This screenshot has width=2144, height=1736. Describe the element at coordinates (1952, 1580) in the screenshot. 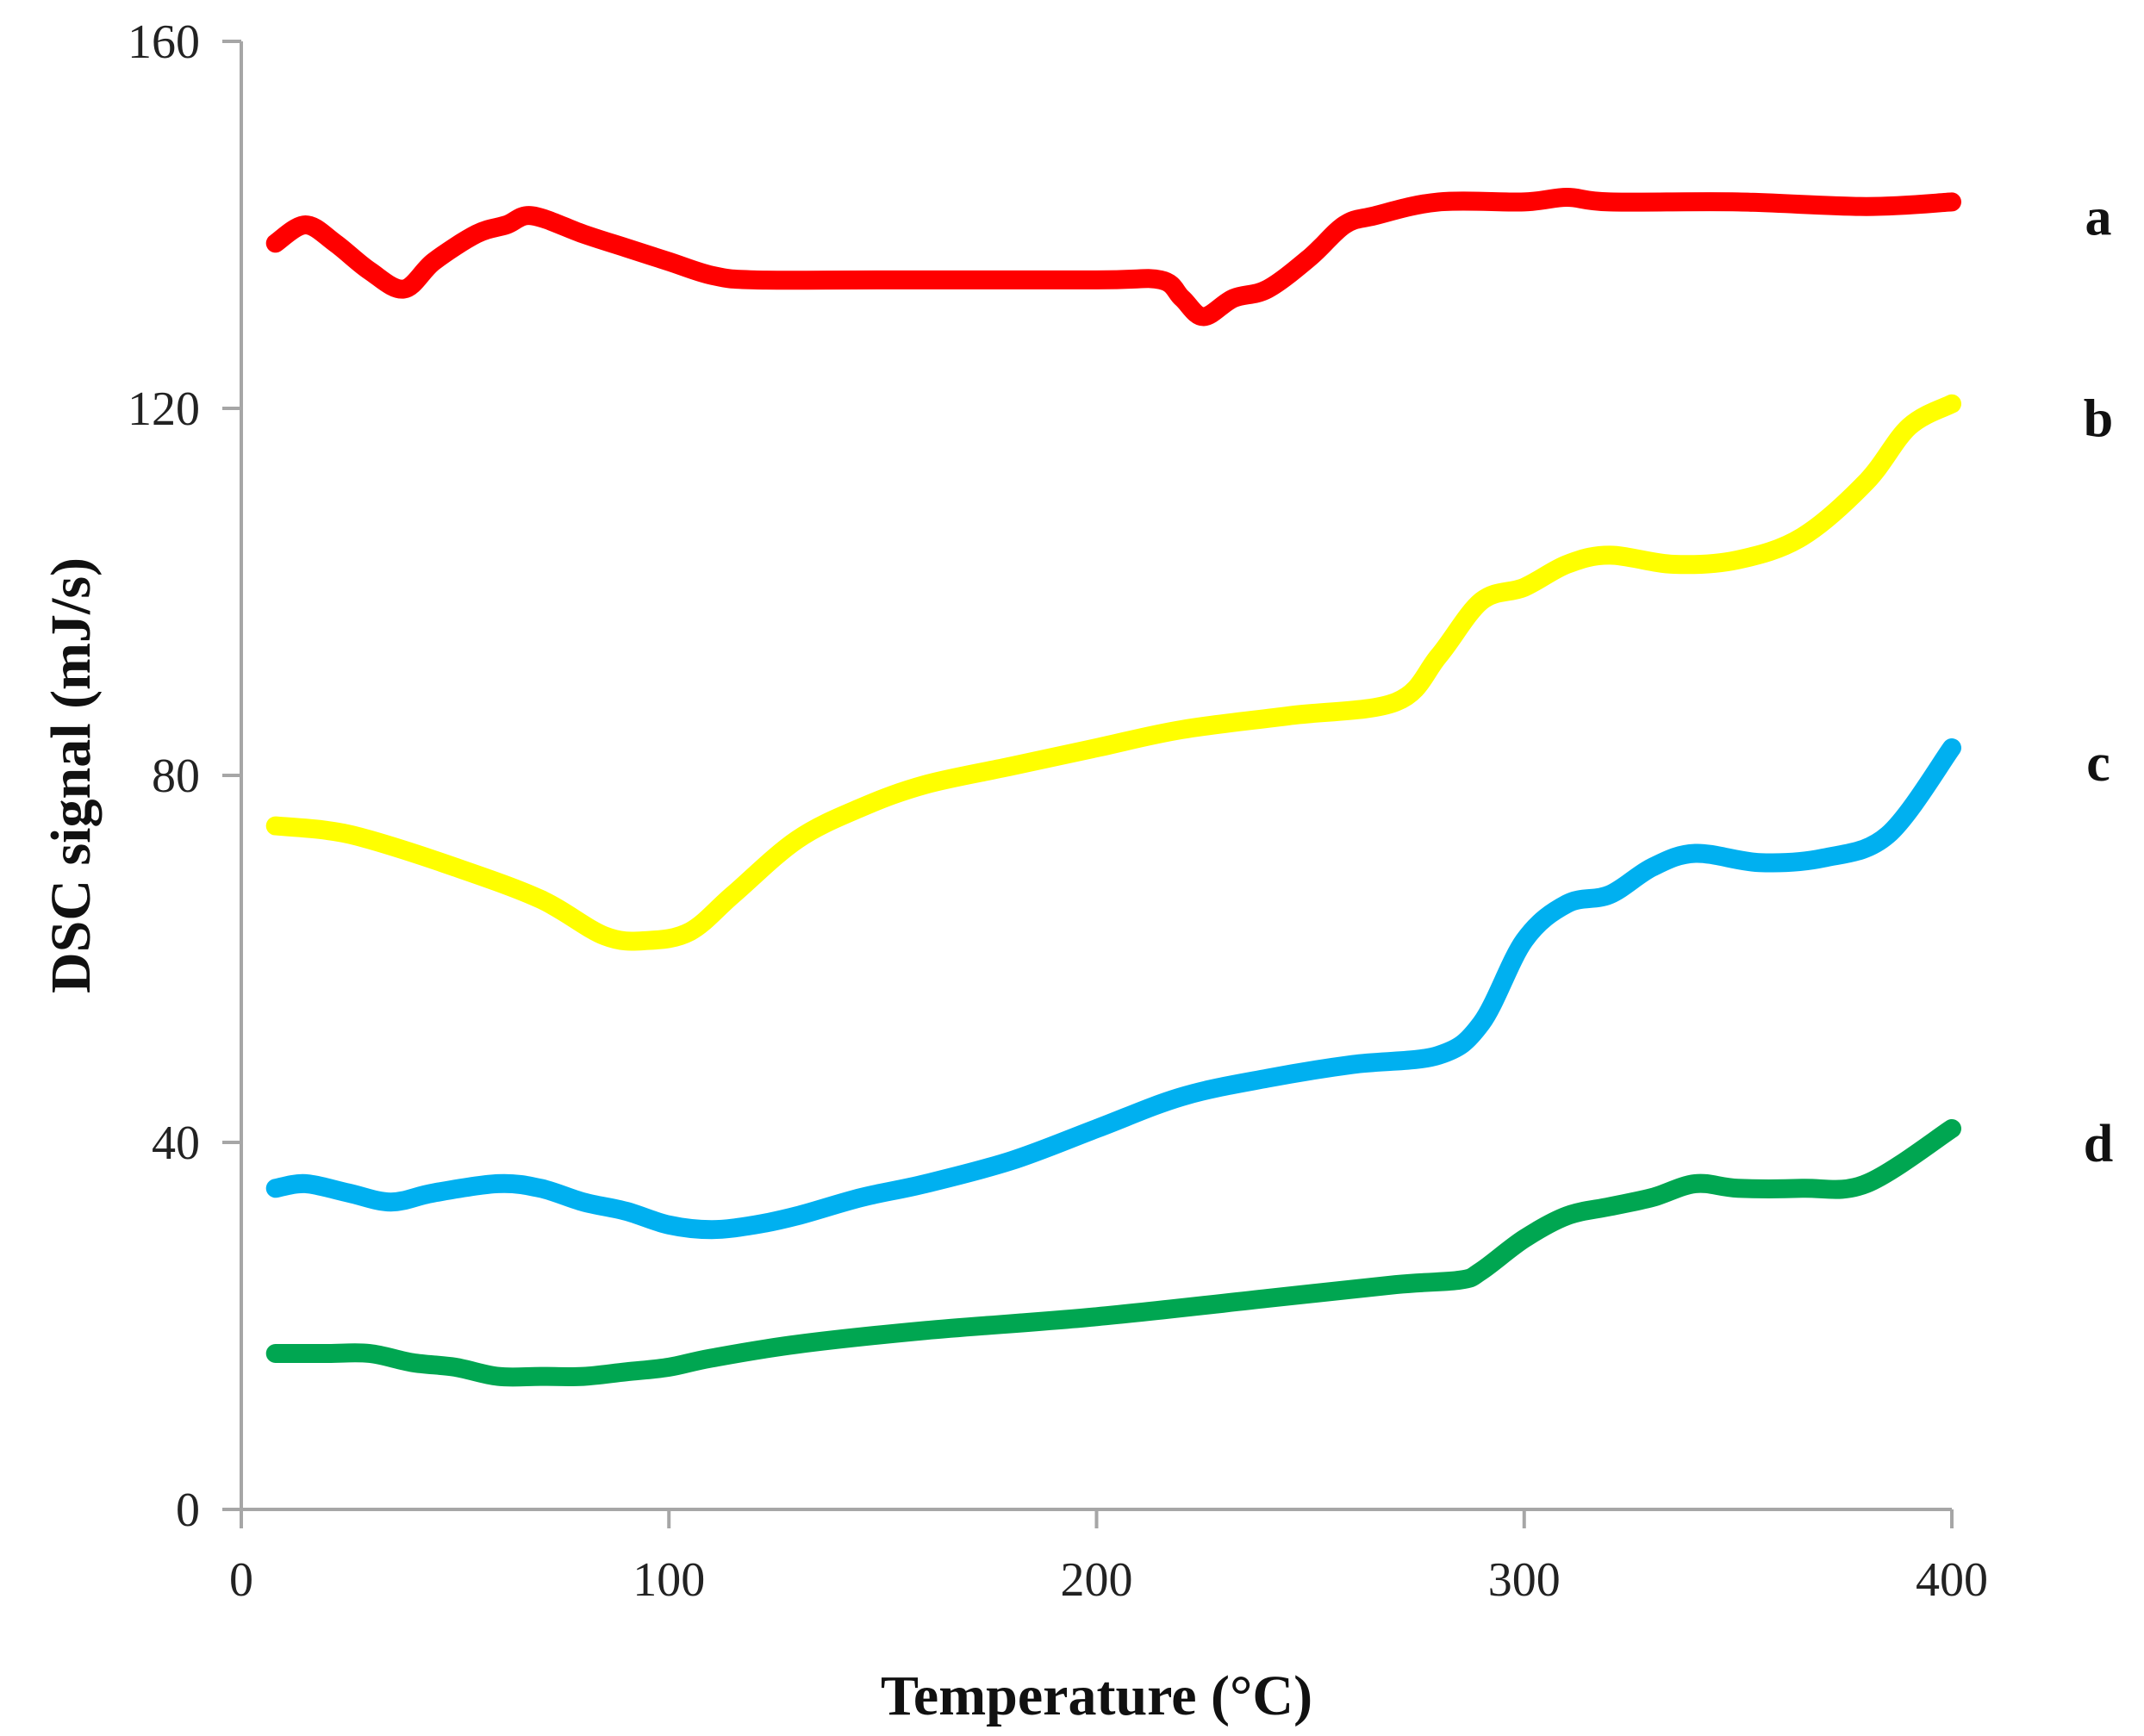

I see `x-tick-label: 400` at that location.